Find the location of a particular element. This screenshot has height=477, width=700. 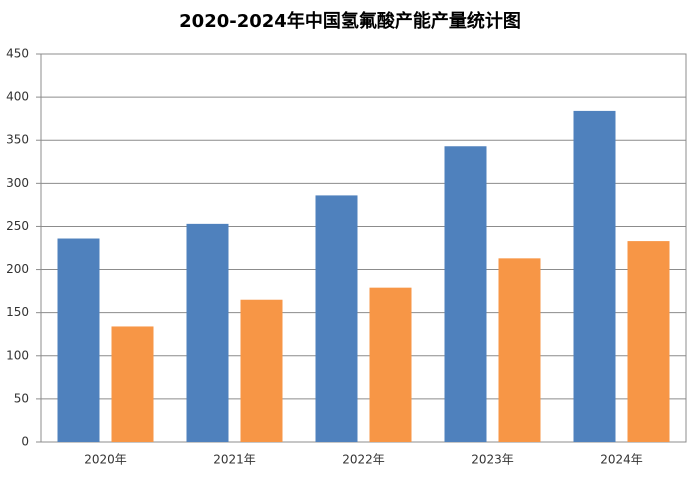

x-tick-label: 2020年 is located at coordinates (105, 460).